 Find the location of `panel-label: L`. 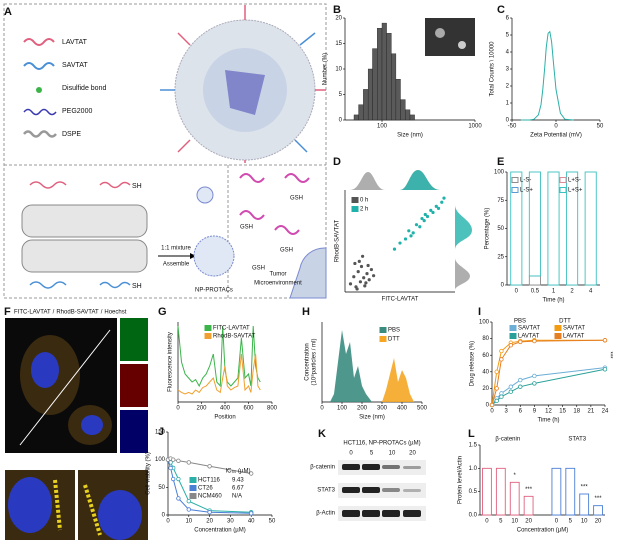

panel-label: L is located at coordinates (471, 434).